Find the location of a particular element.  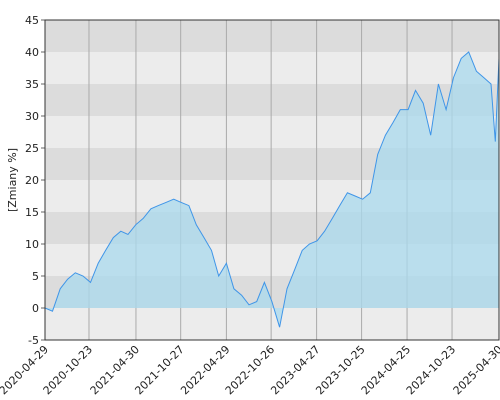

y-tick-label: 45 is located at coordinates (32, 20).